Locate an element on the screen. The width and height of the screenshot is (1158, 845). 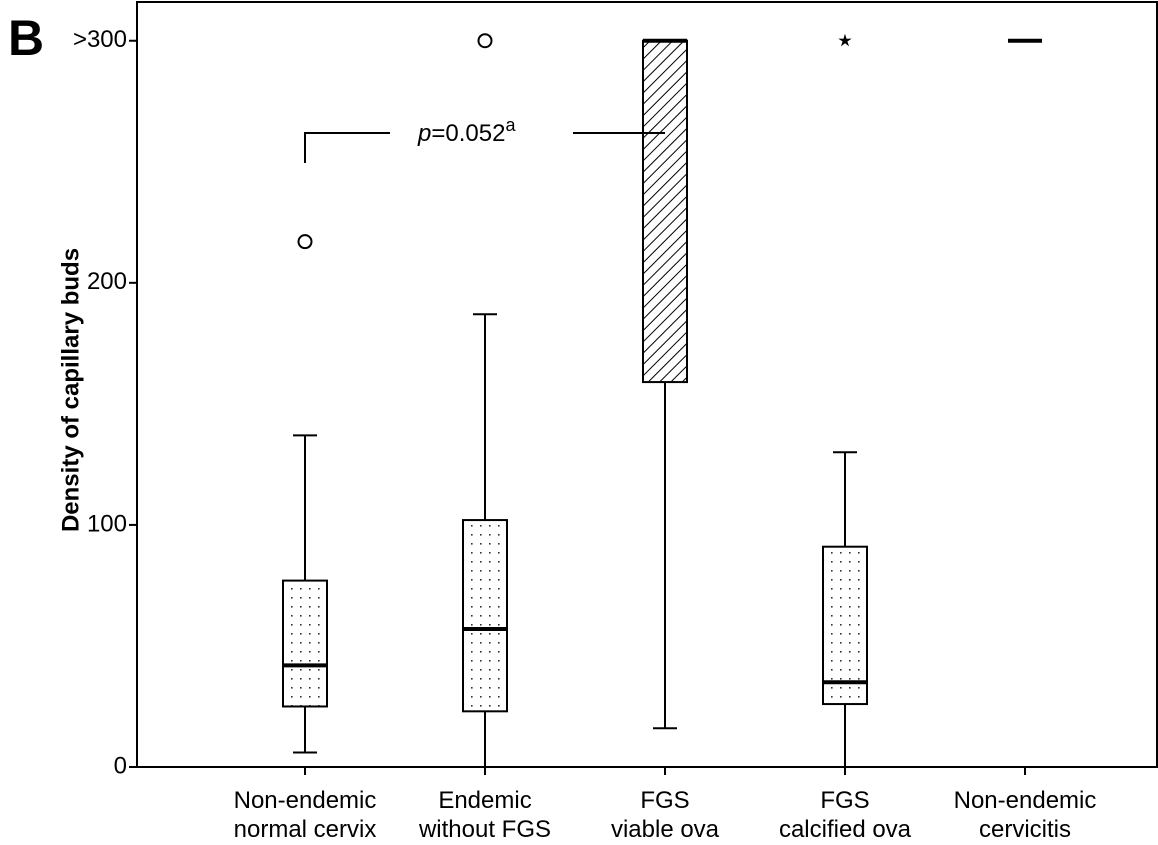
y-tick-label: 0 is located at coordinates (120, 765).